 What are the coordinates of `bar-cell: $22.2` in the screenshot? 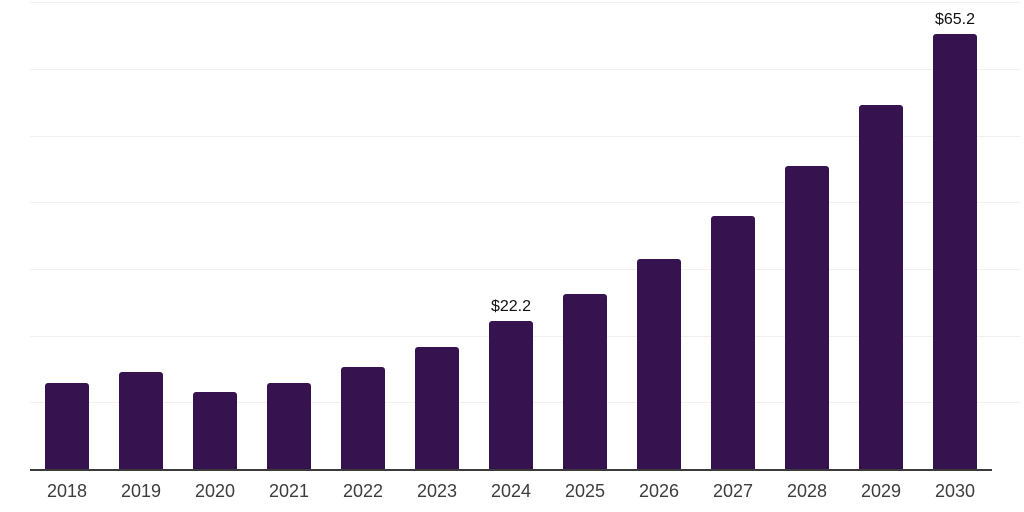 It's located at (511, 234).